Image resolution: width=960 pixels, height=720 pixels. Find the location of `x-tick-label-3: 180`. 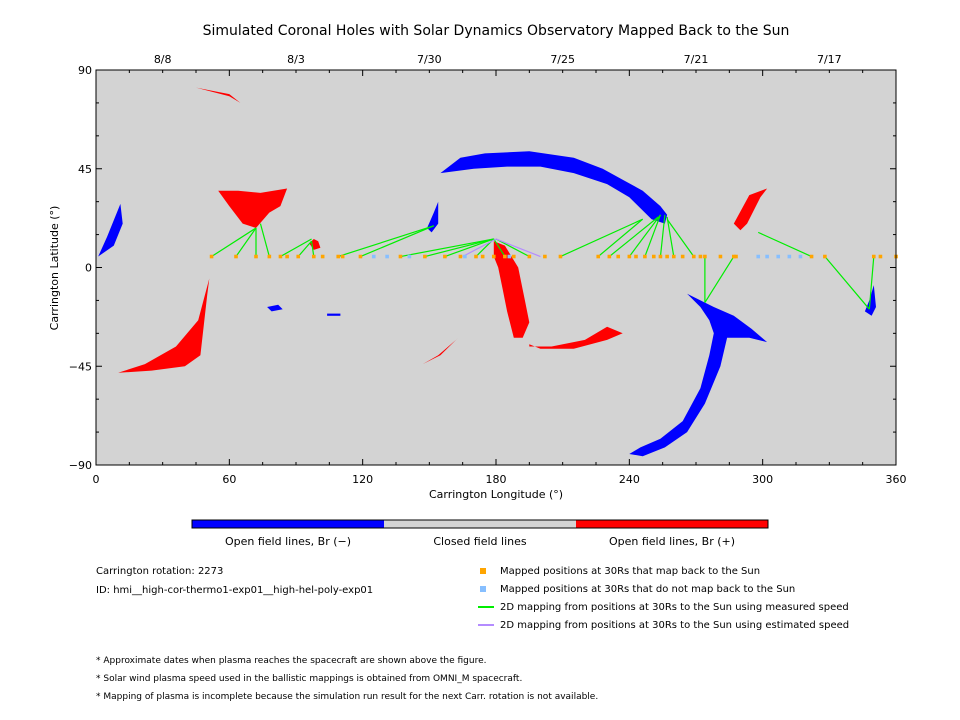

x-tick-label-3: 180 is located at coordinates (496, 479).